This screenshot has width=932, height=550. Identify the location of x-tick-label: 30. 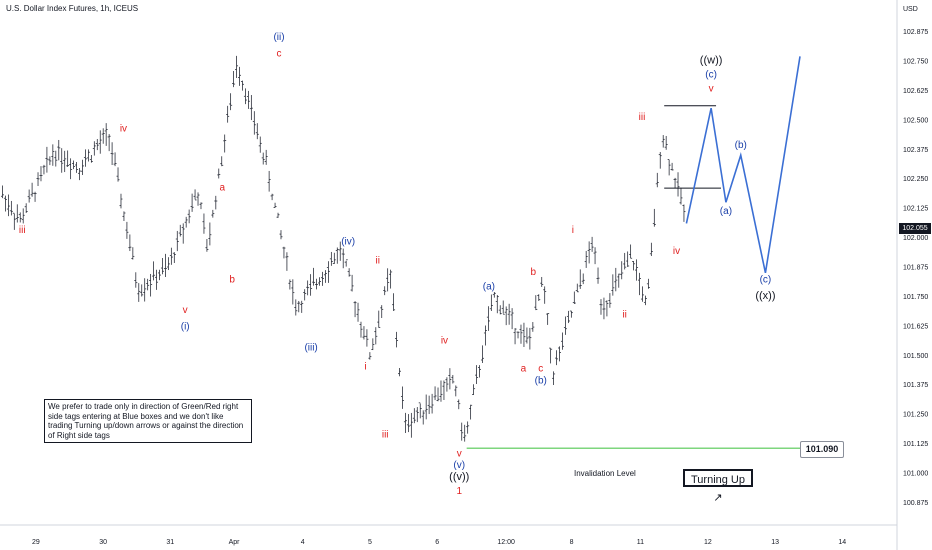
(103, 542).